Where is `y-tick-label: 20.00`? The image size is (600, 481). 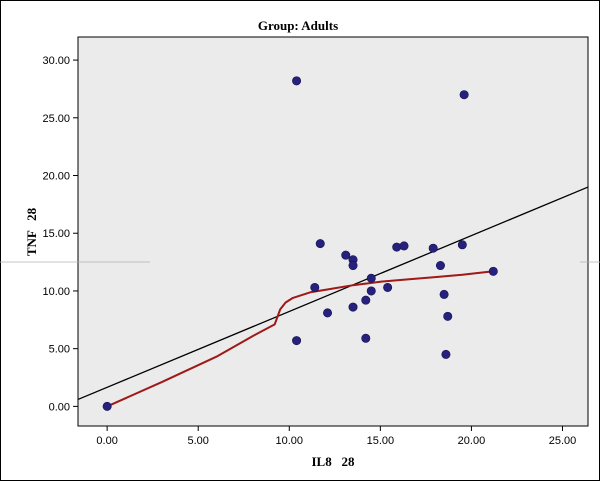
y-tick-label: 20.00 is located at coordinates (56, 177).